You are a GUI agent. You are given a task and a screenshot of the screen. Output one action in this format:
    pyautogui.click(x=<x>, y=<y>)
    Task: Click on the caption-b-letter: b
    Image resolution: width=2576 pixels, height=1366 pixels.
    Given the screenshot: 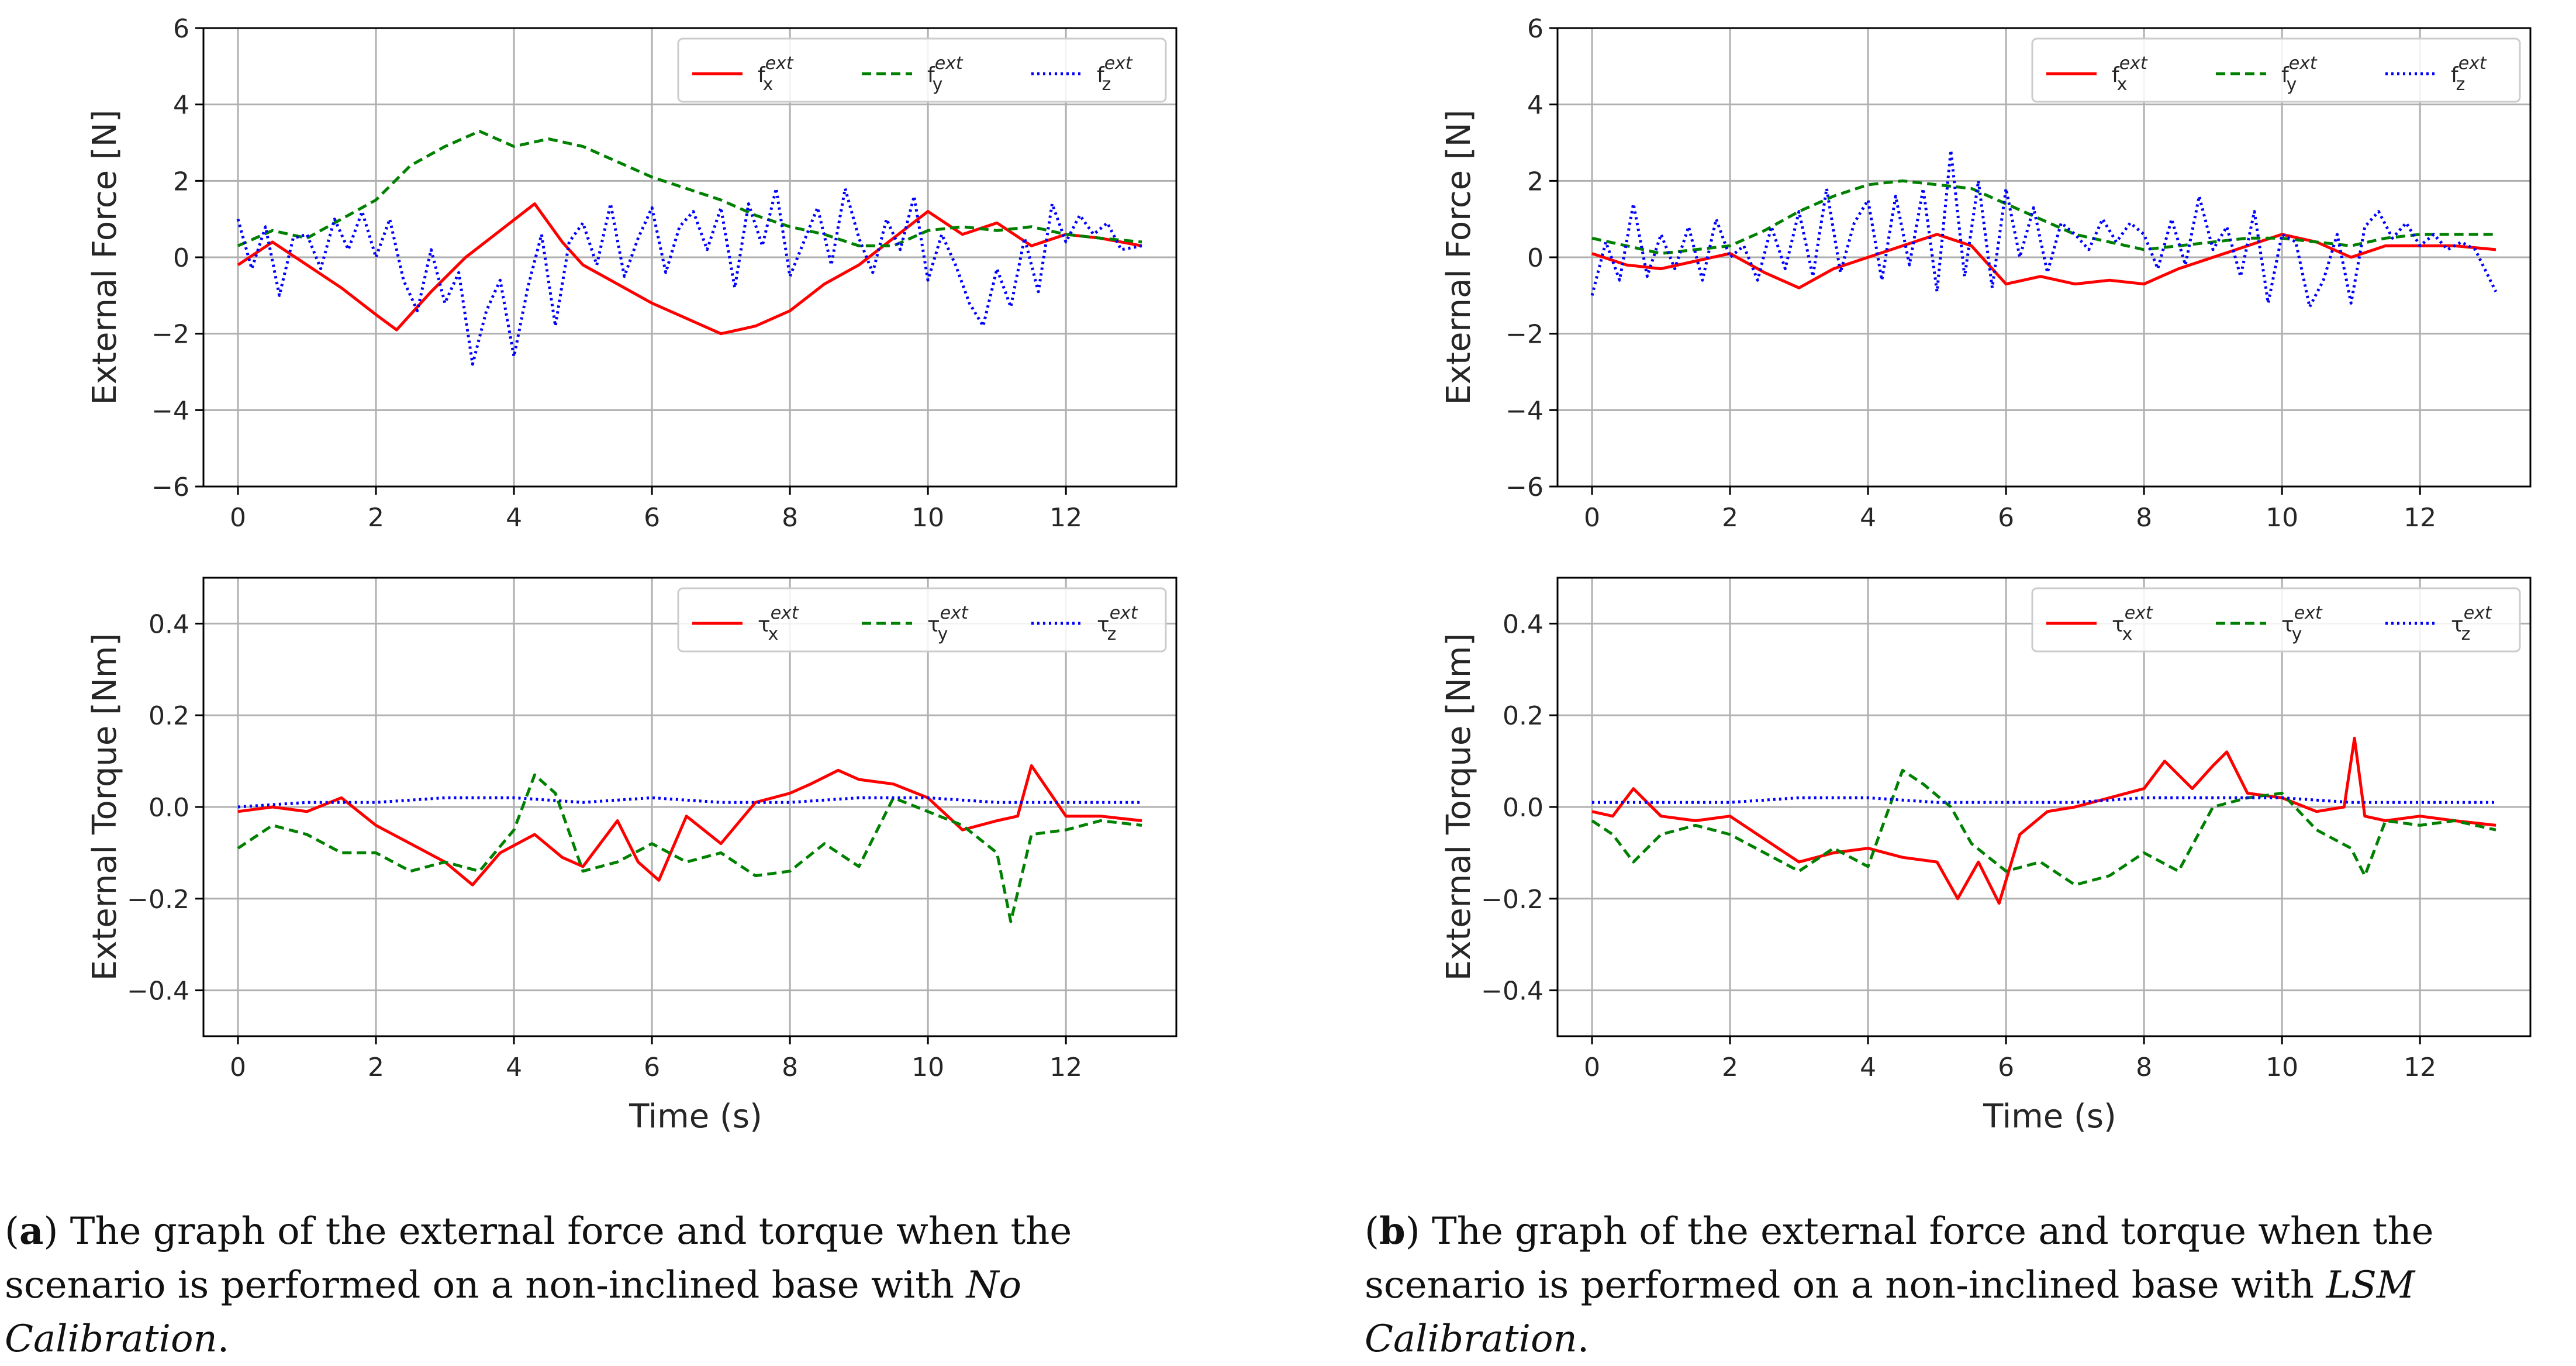 What is the action you would take?
    pyautogui.click(x=1393, y=1231)
    